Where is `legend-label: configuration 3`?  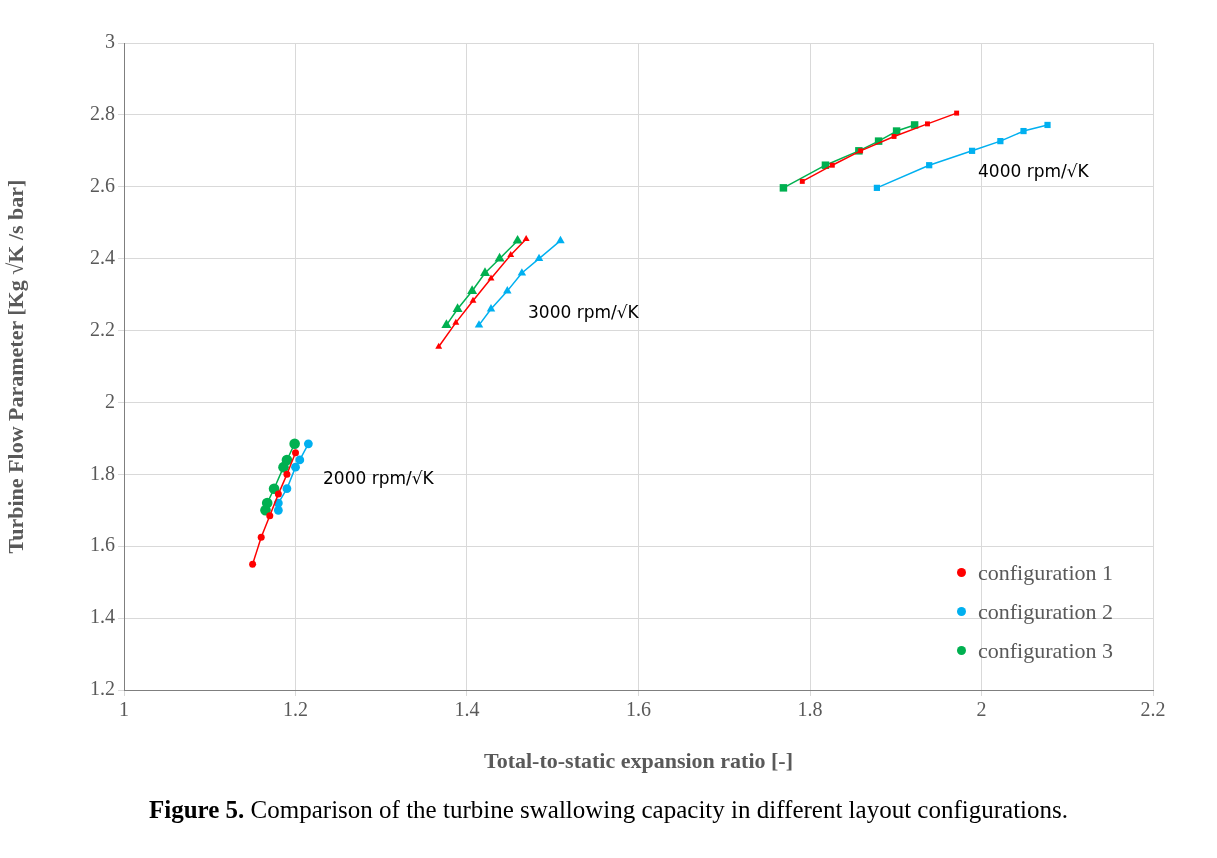 legend-label: configuration 3 is located at coordinates (1045, 650).